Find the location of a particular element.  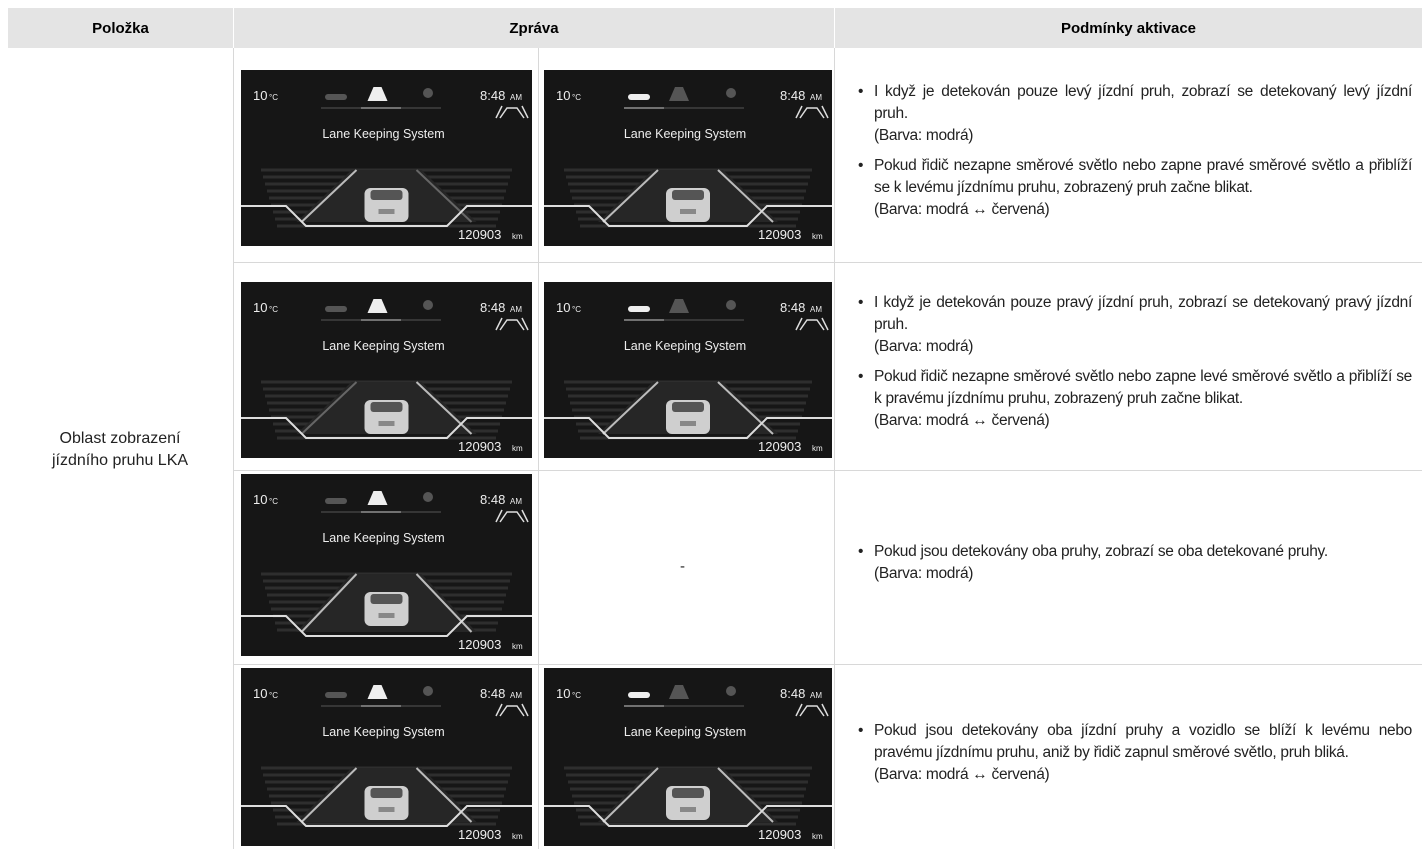

empty-cell: - is located at coordinates (682, 566).